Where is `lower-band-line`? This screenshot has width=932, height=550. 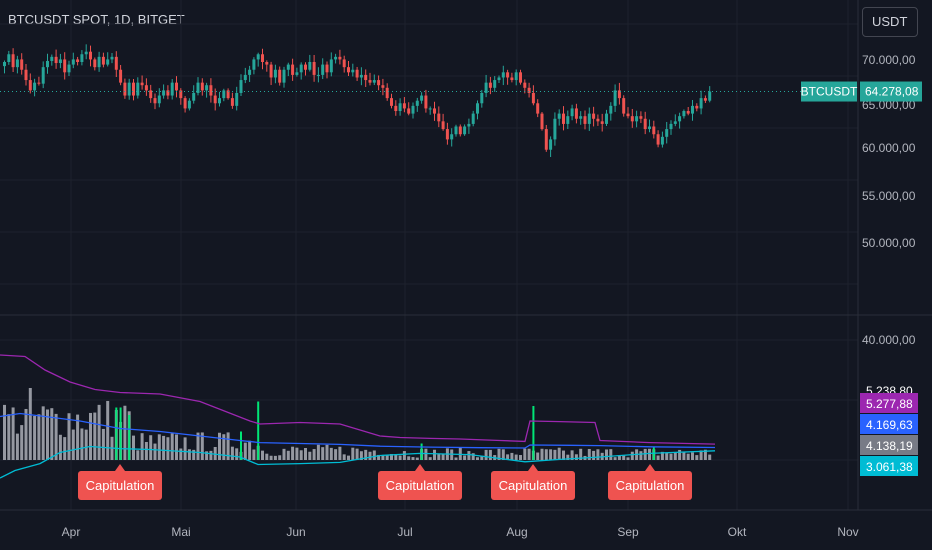 lower-band-line is located at coordinates (358, 462).